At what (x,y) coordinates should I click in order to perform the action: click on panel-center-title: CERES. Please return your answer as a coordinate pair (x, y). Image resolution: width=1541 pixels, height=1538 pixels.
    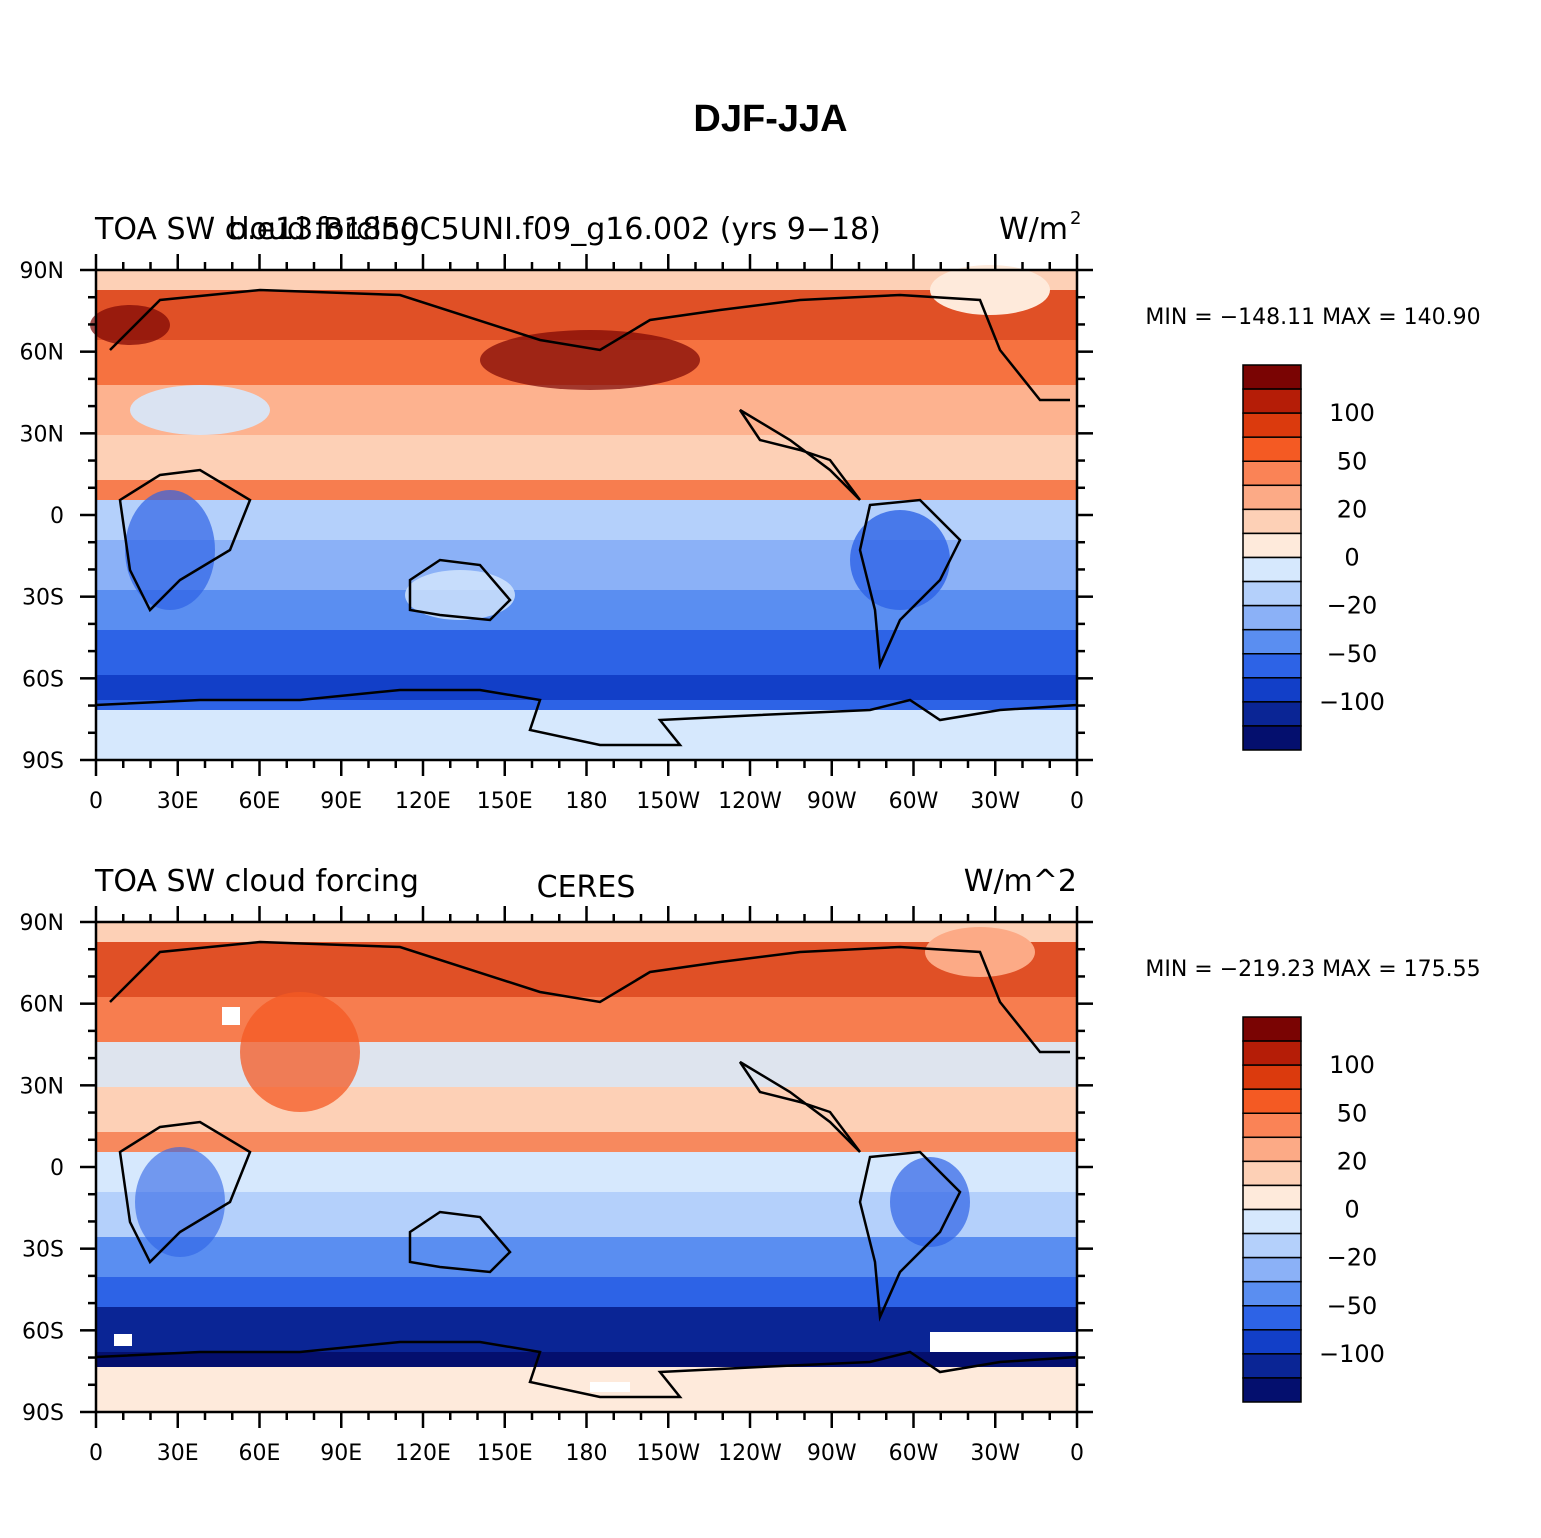
    Looking at the image, I should click on (586, 887).